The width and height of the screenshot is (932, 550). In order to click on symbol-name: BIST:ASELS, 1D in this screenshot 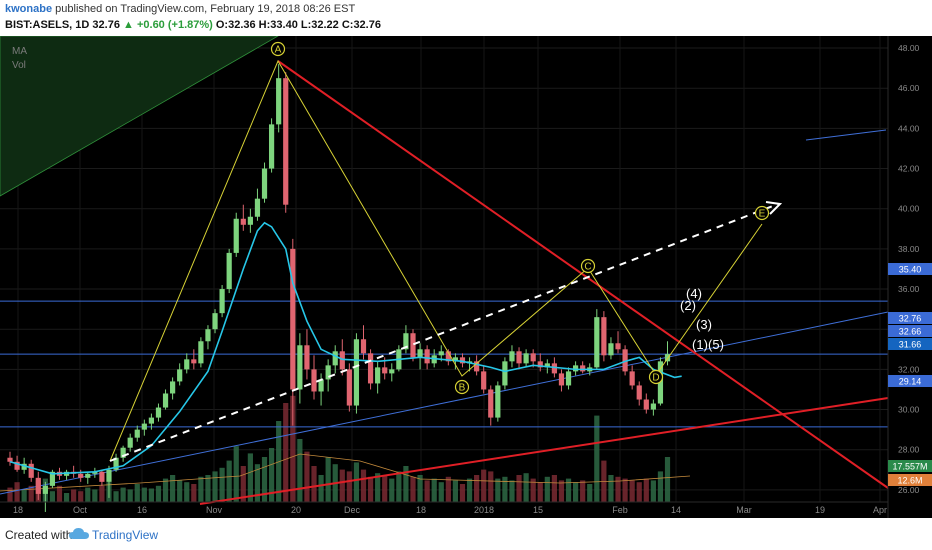, I will do `click(47, 25)`.